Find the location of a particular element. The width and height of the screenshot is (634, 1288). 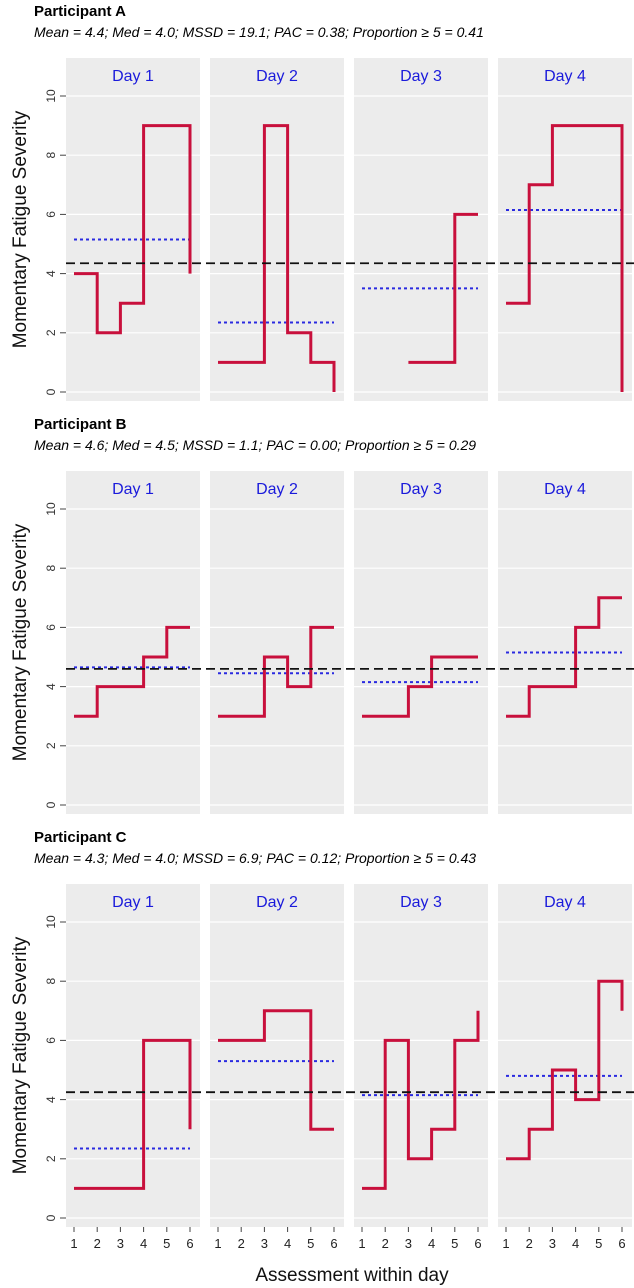

participant-title: Participant B is located at coordinates (80, 424).